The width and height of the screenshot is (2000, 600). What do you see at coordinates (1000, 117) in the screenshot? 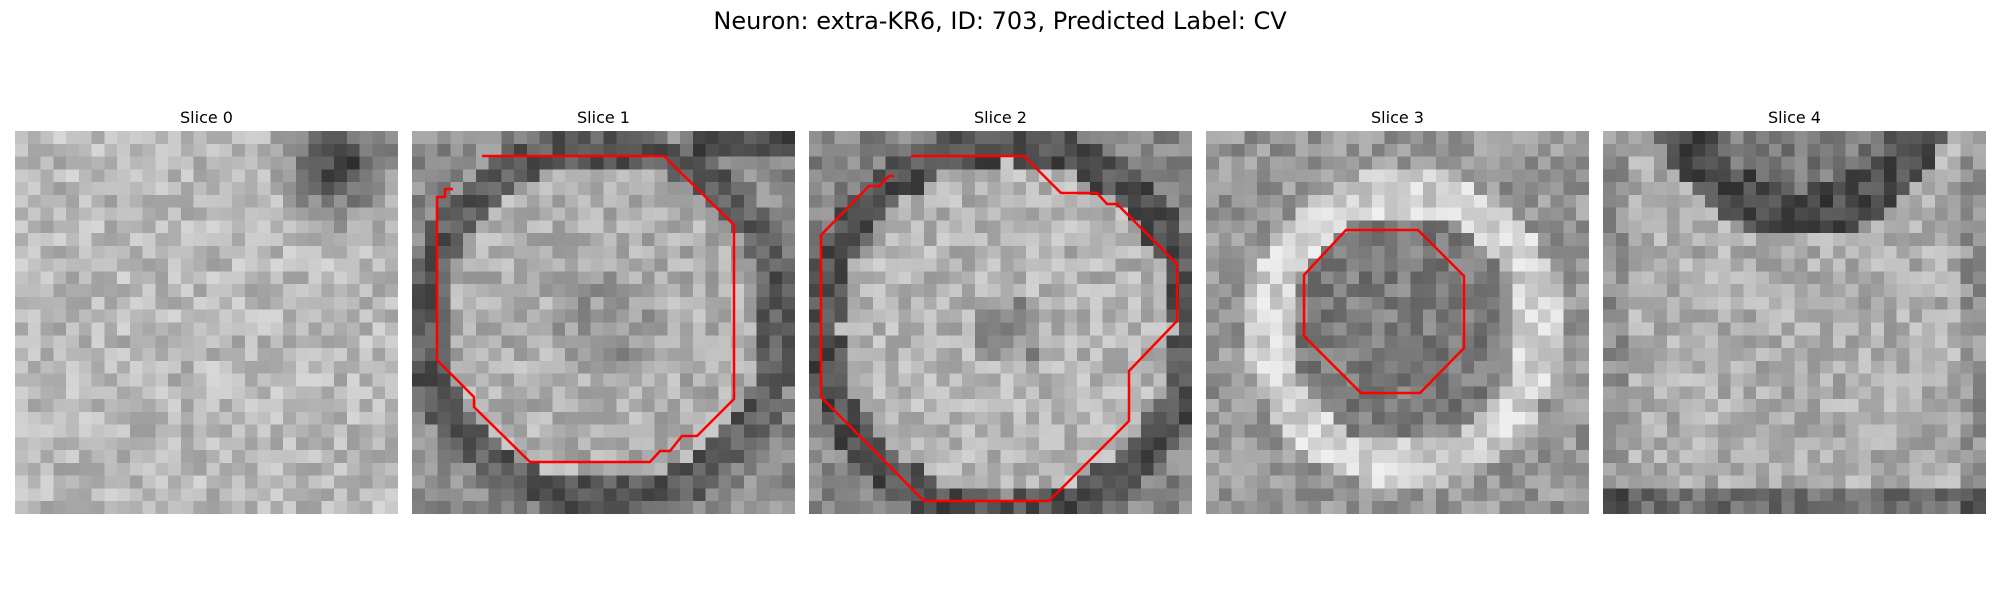
I see `slice-title-2: Slice 2` at bounding box center [1000, 117].